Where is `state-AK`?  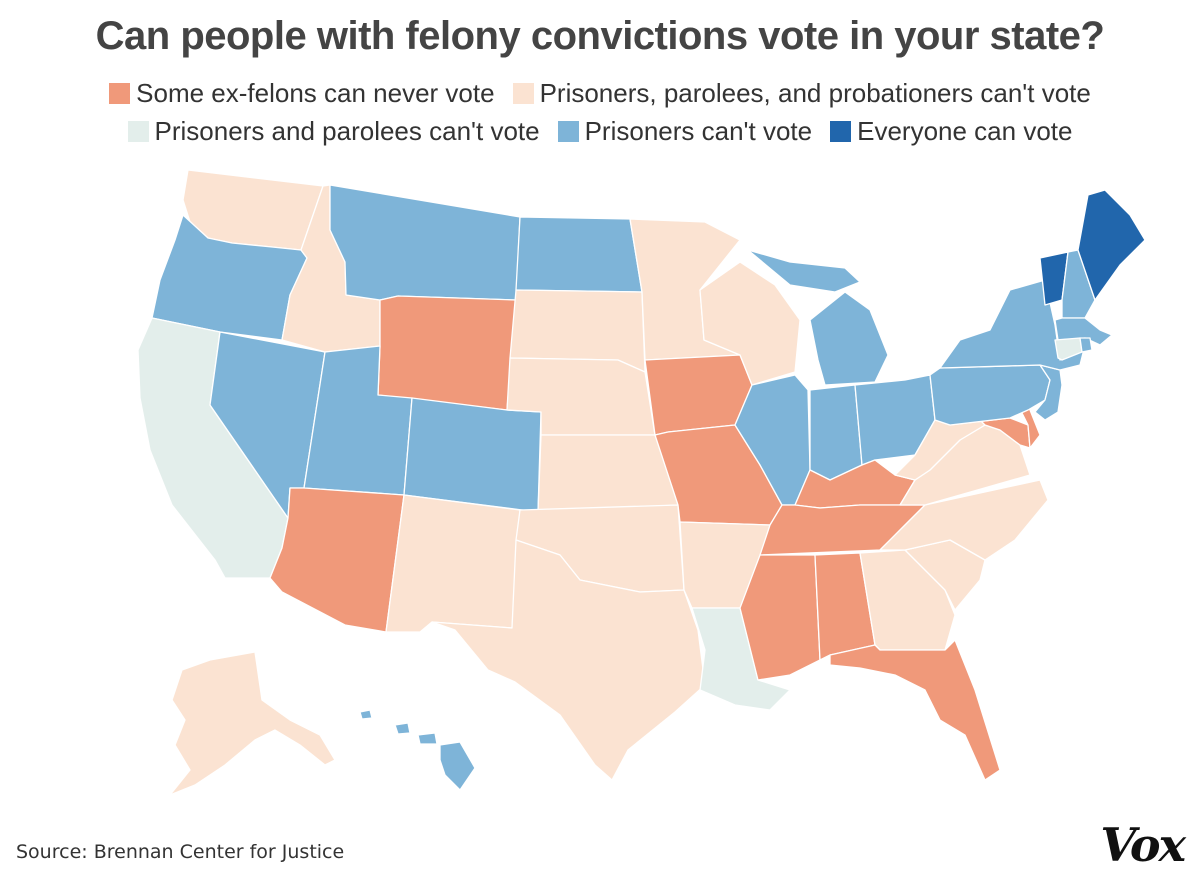 state-AK is located at coordinates (252, 723).